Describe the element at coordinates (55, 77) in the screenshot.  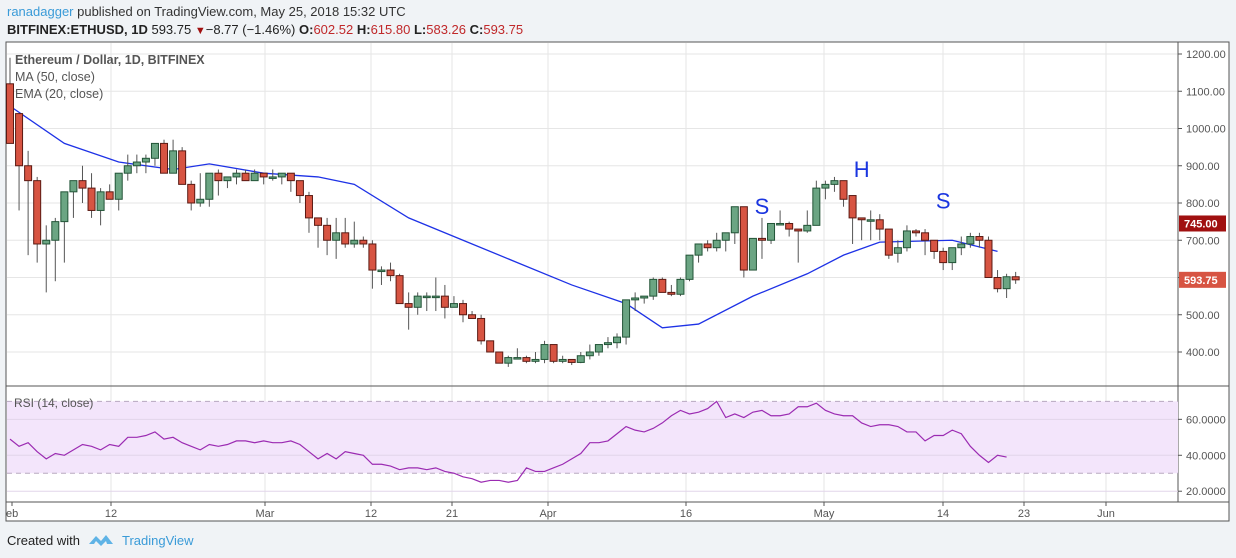
I see `legend-ma: MA (50, close)` at that location.